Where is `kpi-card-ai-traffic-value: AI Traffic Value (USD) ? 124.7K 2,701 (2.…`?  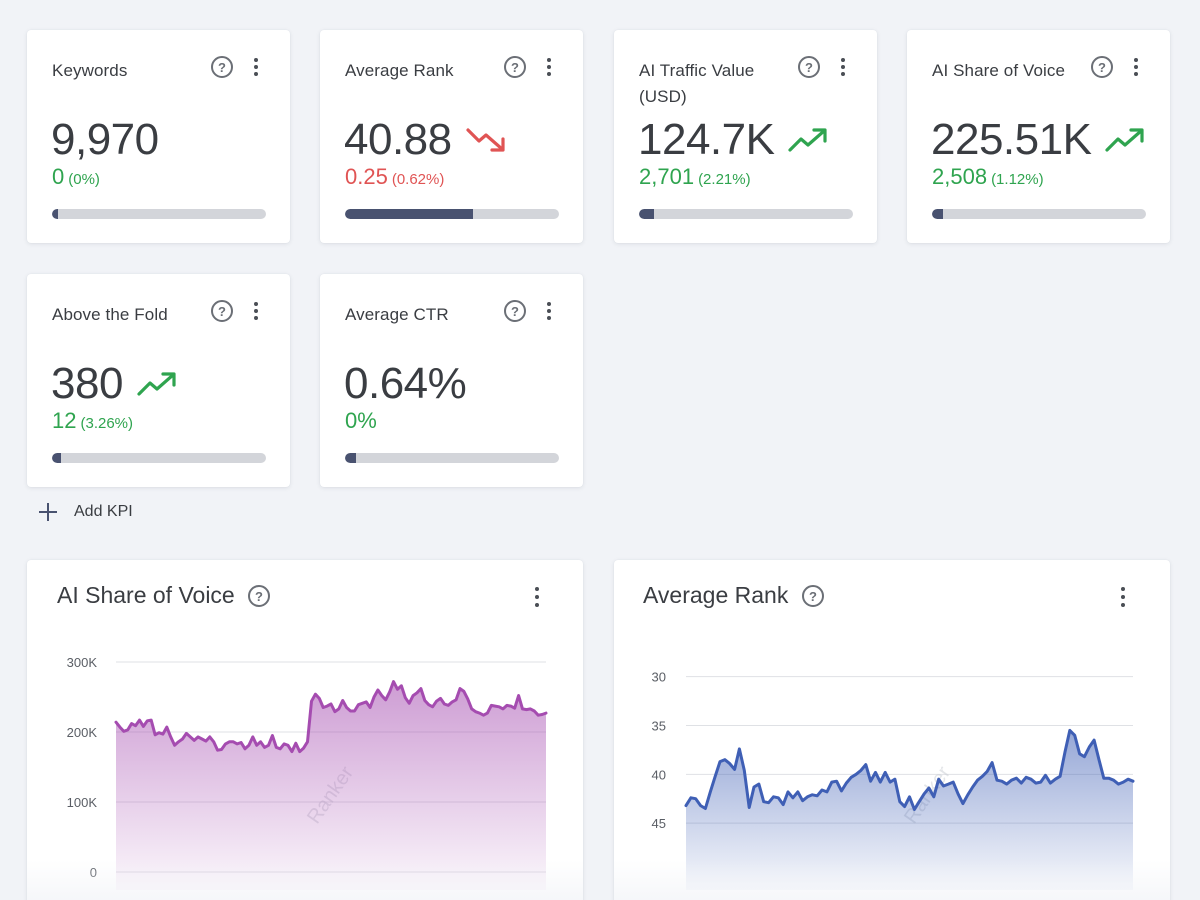 kpi-card-ai-traffic-value: AI Traffic Value (USD) ? 124.7K 2,701 (2.… is located at coordinates (745, 136).